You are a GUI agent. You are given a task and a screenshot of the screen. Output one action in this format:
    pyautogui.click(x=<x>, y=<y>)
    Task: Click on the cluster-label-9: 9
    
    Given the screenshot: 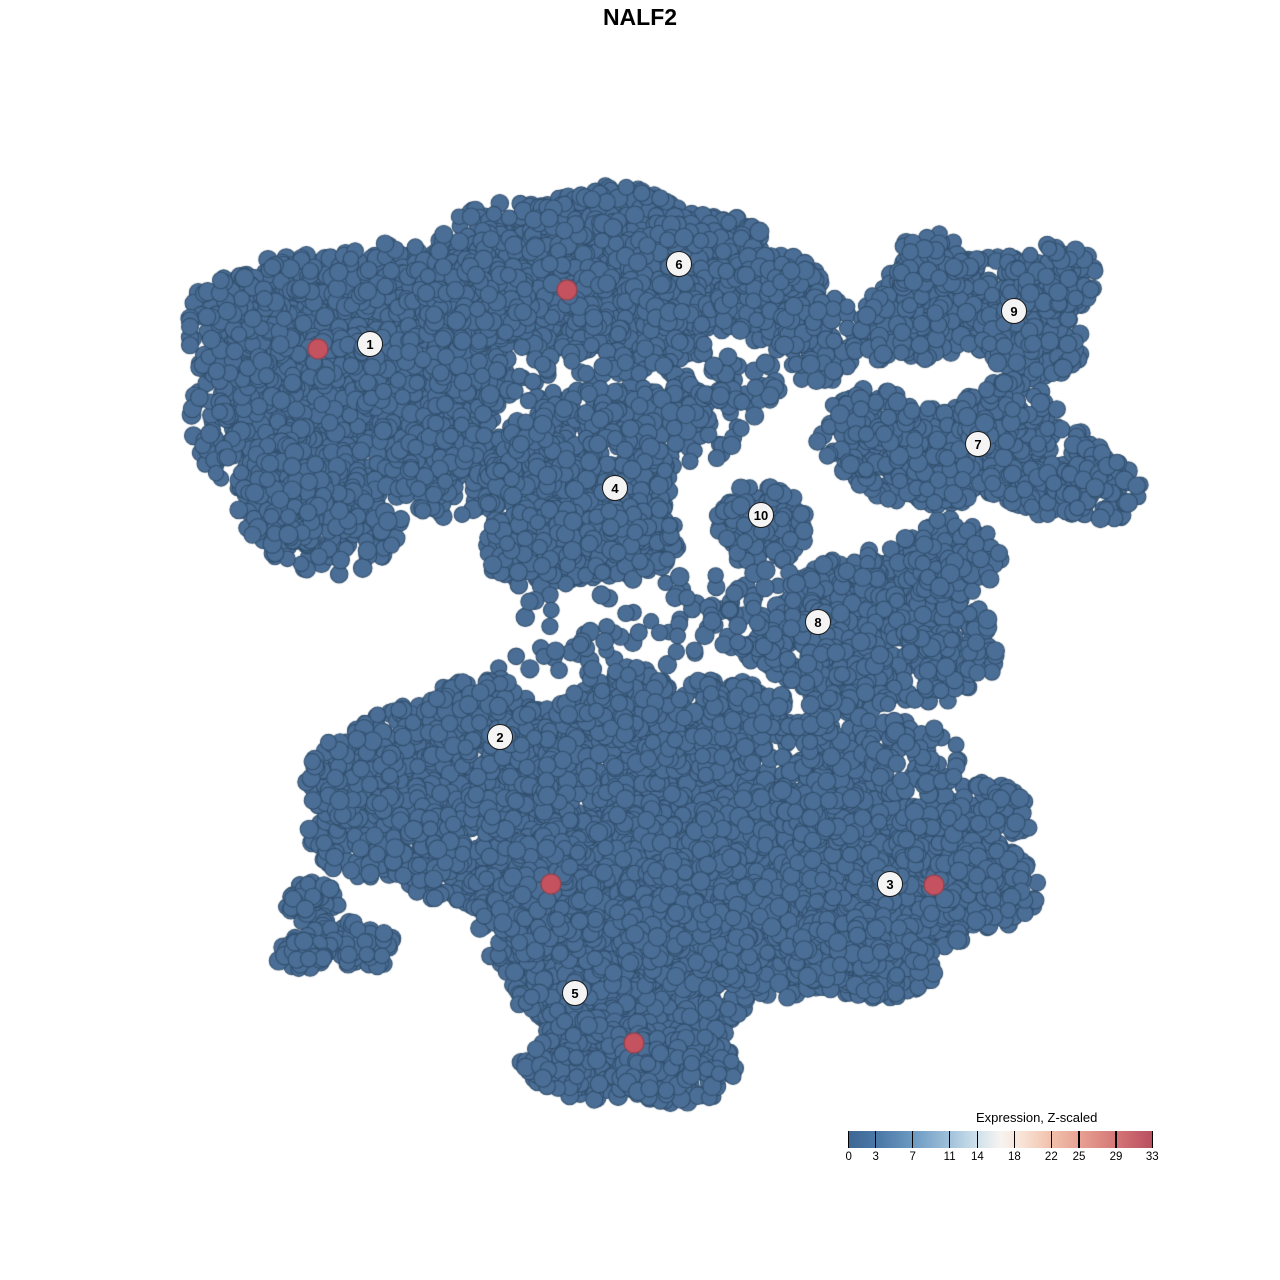 What is the action you would take?
    pyautogui.click(x=1014, y=311)
    